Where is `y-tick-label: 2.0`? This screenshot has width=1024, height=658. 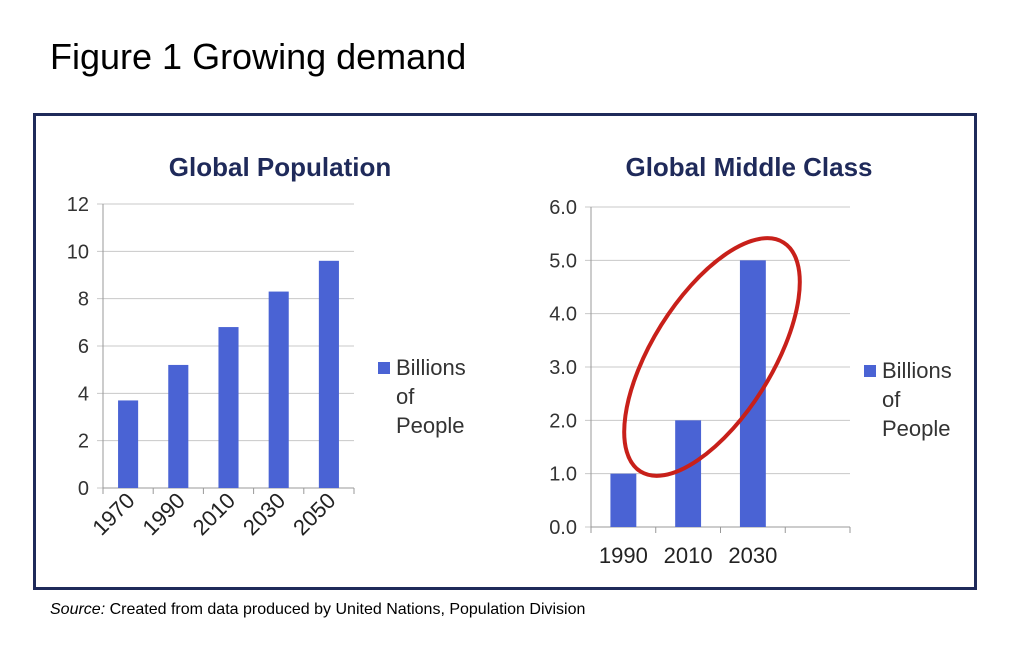 y-tick-label: 2.0 is located at coordinates (563, 421).